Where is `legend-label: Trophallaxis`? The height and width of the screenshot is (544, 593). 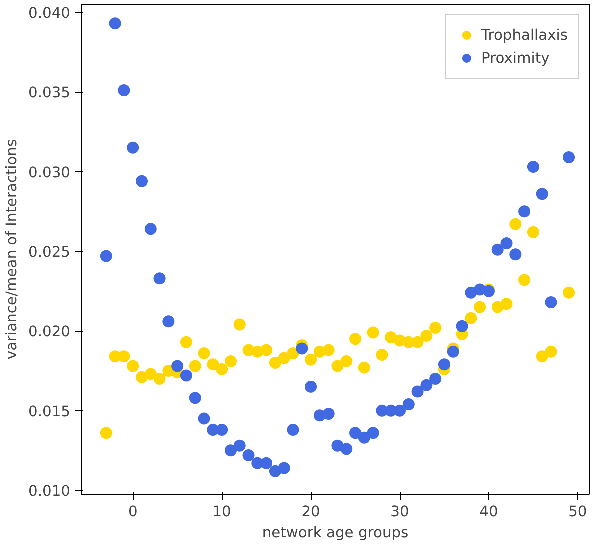
legend-label: Trophallaxis is located at coordinates (524, 35).